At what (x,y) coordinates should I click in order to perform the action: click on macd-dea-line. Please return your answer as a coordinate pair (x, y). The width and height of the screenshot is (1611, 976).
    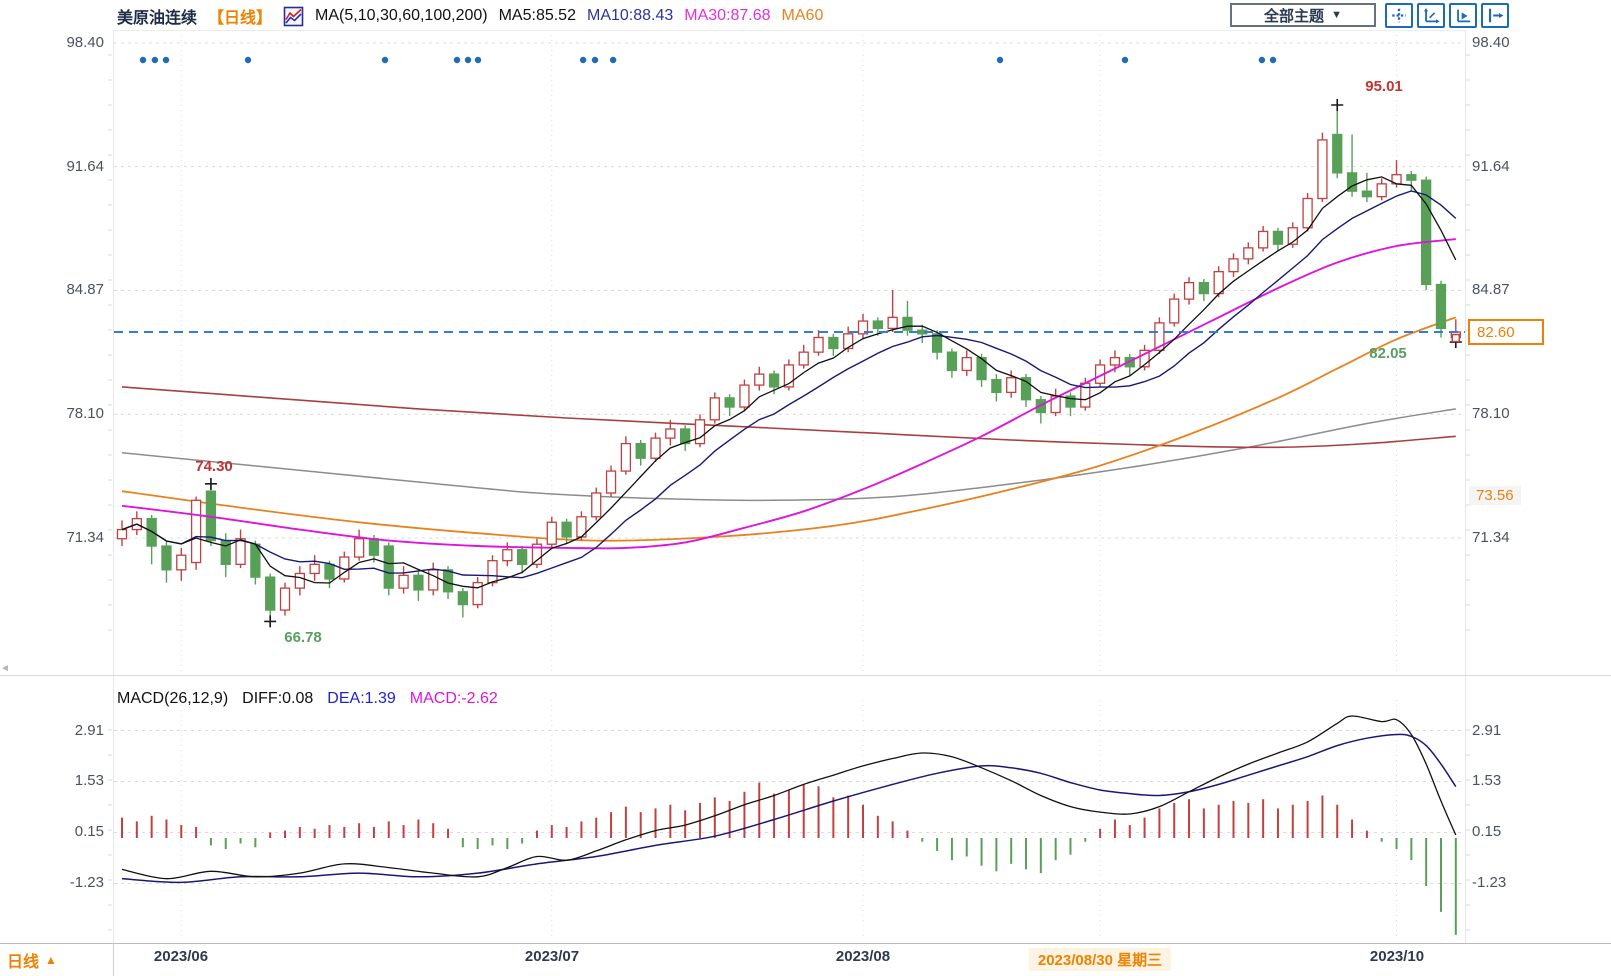
    Looking at the image, I should click on (789, 808).